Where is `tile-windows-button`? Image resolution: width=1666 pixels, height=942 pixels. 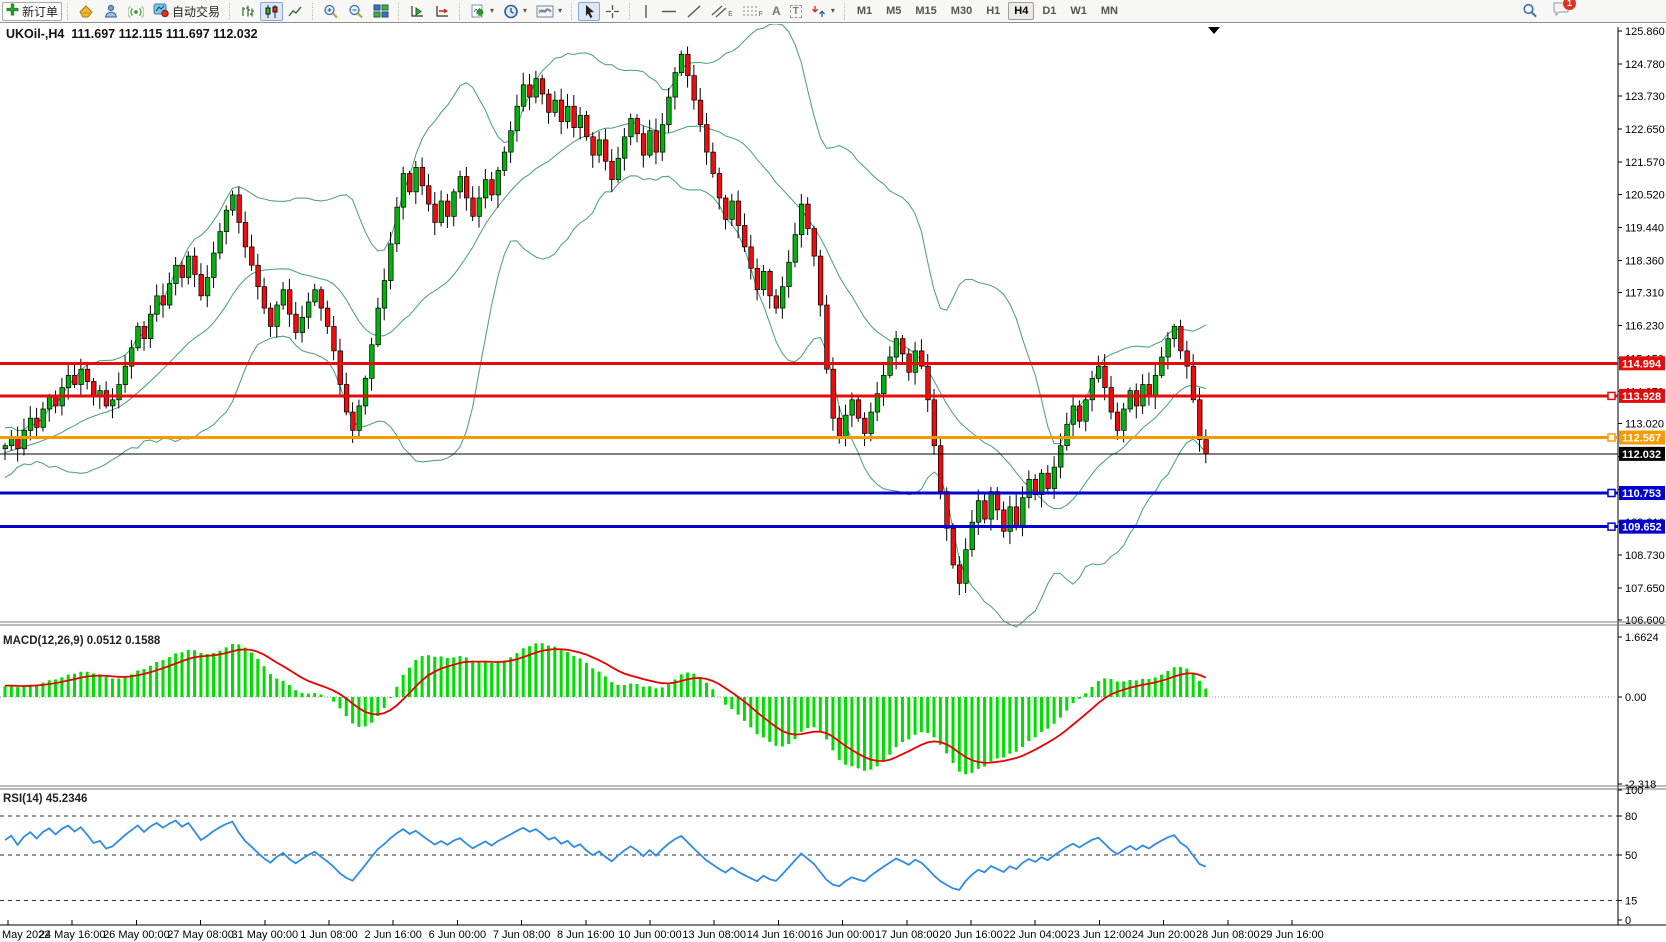
tile-windows-button is located at coordinates (381, 11).